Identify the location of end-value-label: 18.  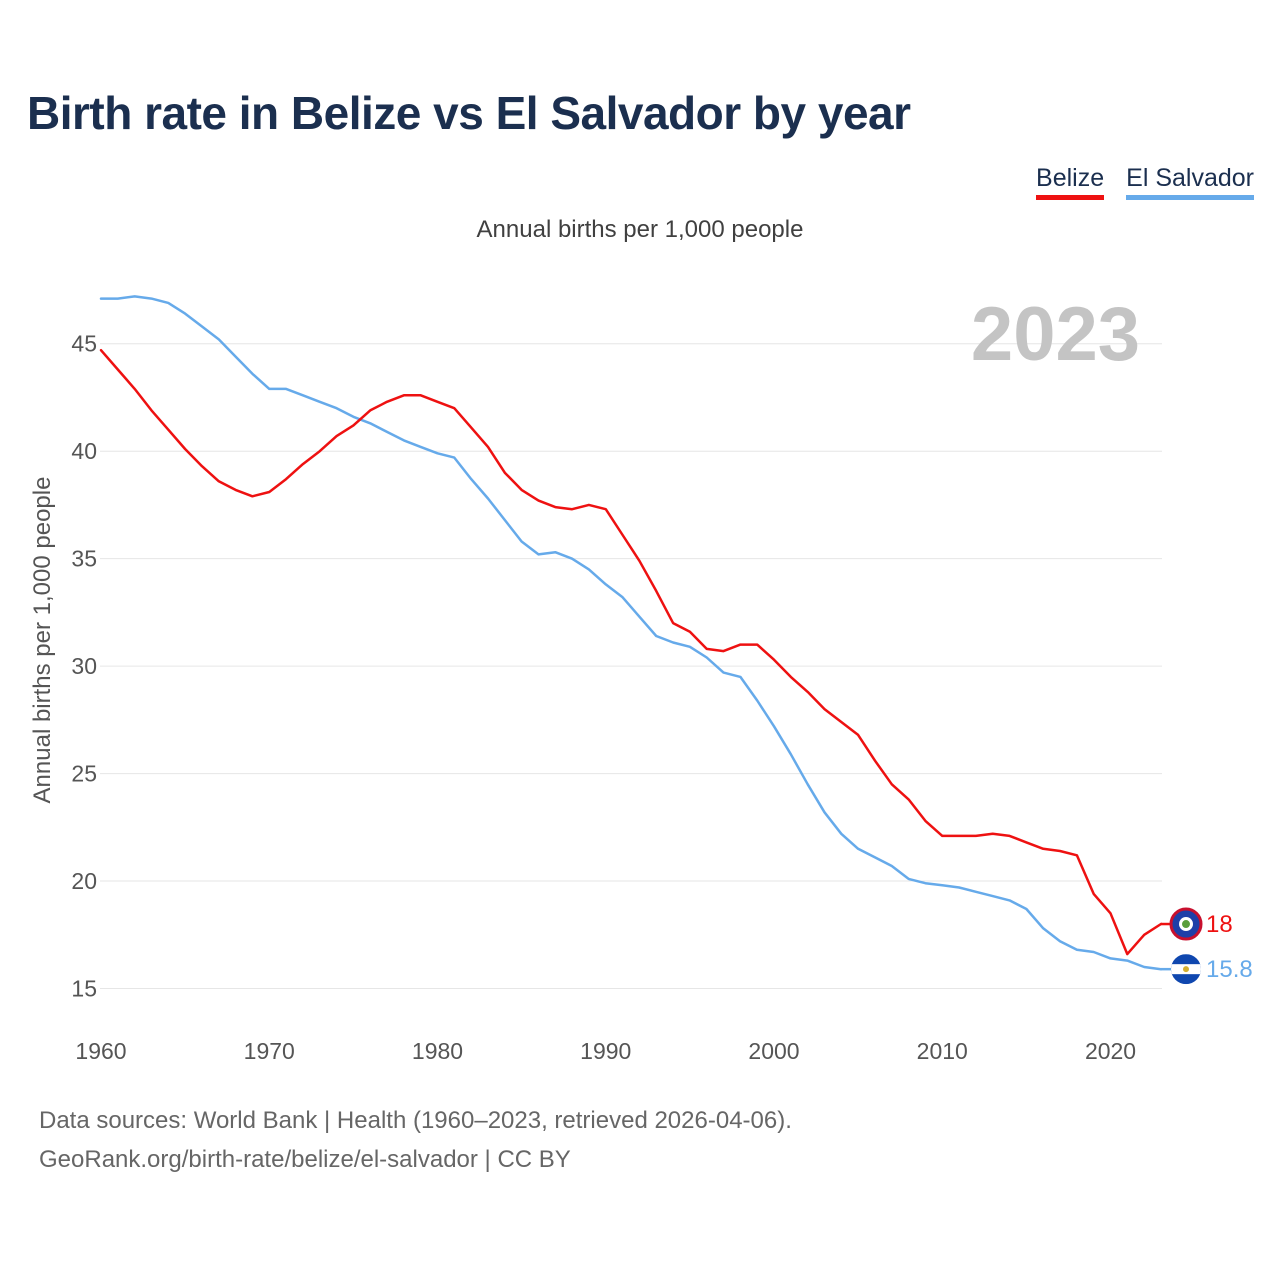
(1219, 924).